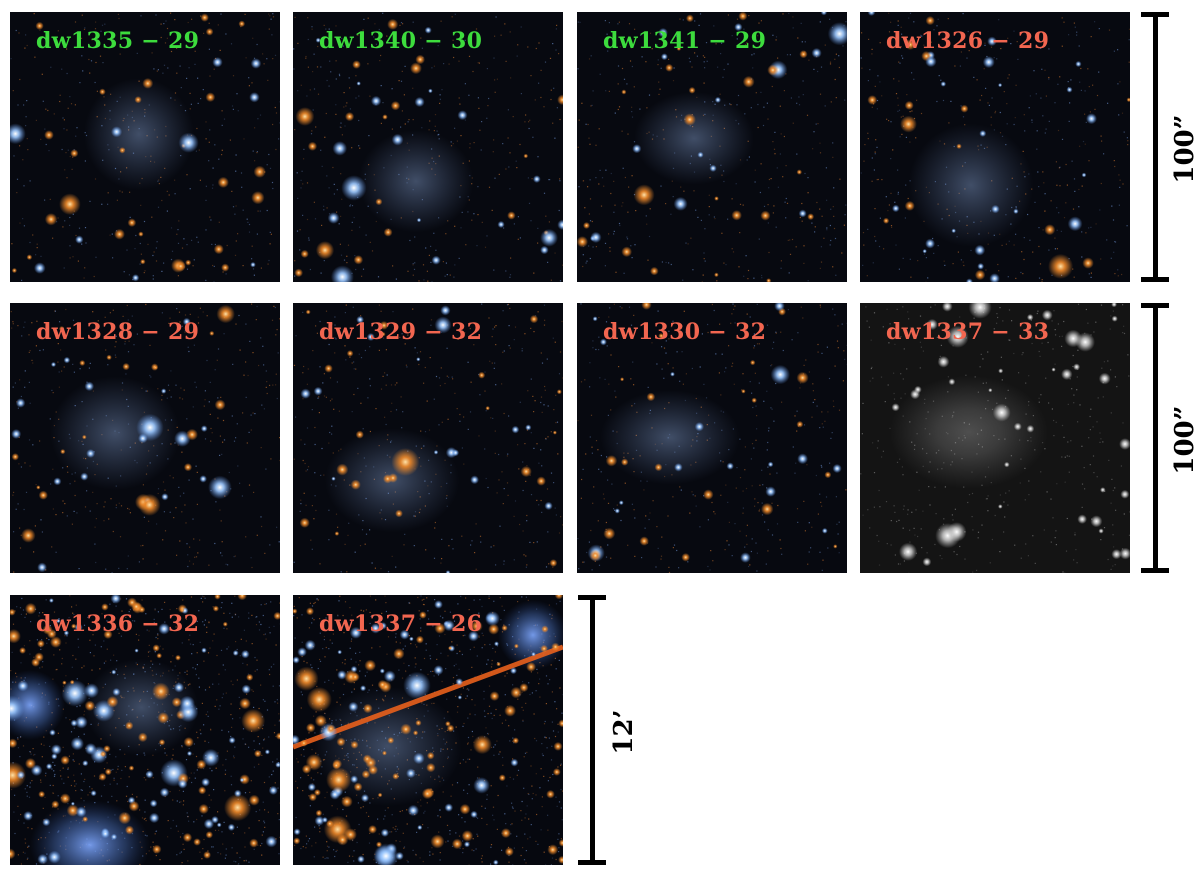  I want to click on scale-bar-label: 12’, so click(624, 732).